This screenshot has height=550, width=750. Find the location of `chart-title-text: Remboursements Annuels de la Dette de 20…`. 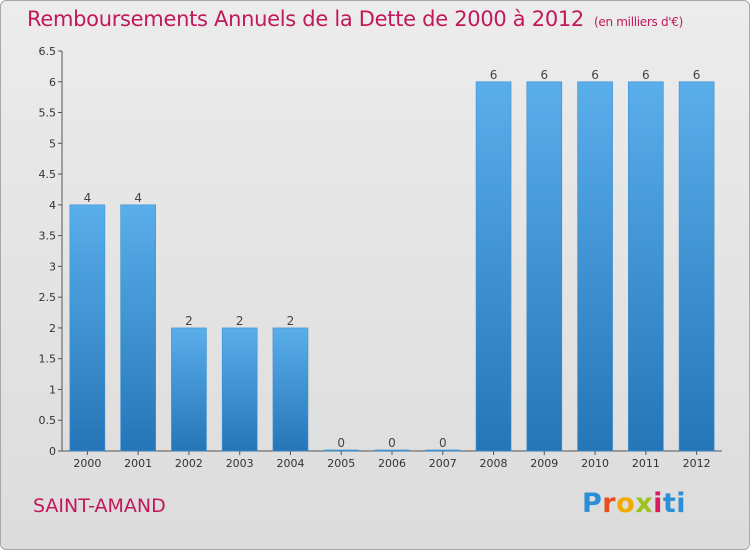

chart-title-text: Remboursements Annuels de la Dette de 20… is located at coordinates (305, 19).